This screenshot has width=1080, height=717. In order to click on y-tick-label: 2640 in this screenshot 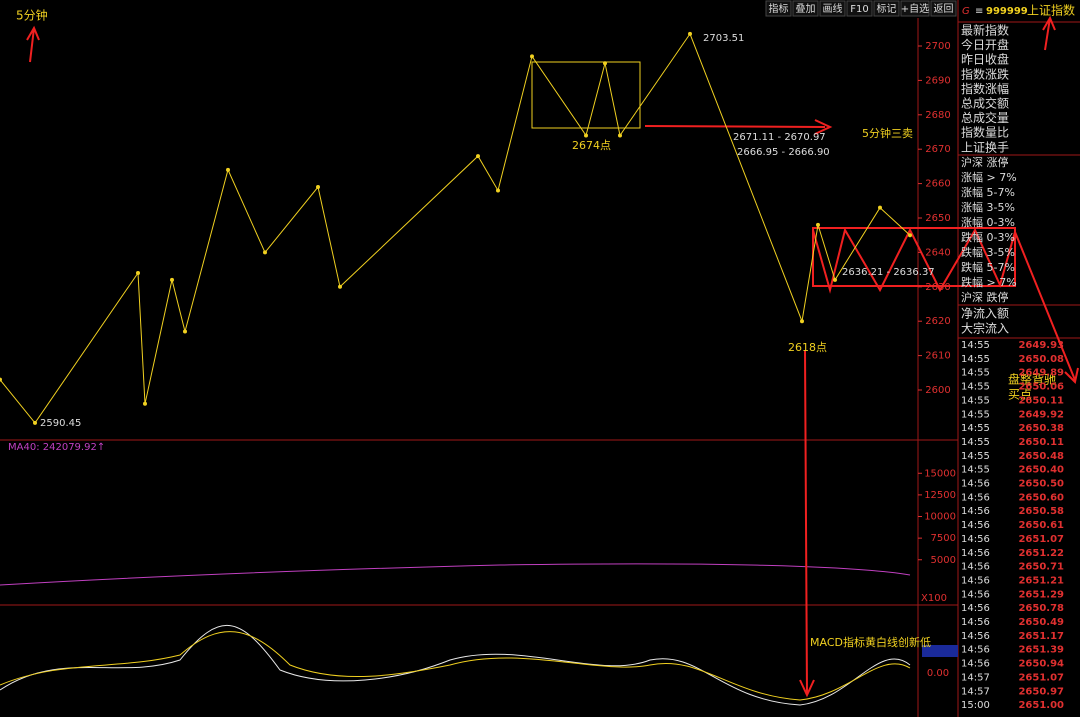, I will do `click(937, 252)`.